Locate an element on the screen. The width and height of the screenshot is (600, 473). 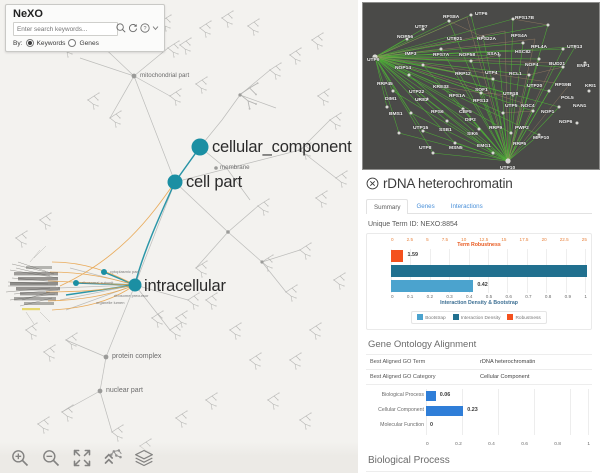
radio-keywords-label: Keywords is located at coordinates (51, 43).